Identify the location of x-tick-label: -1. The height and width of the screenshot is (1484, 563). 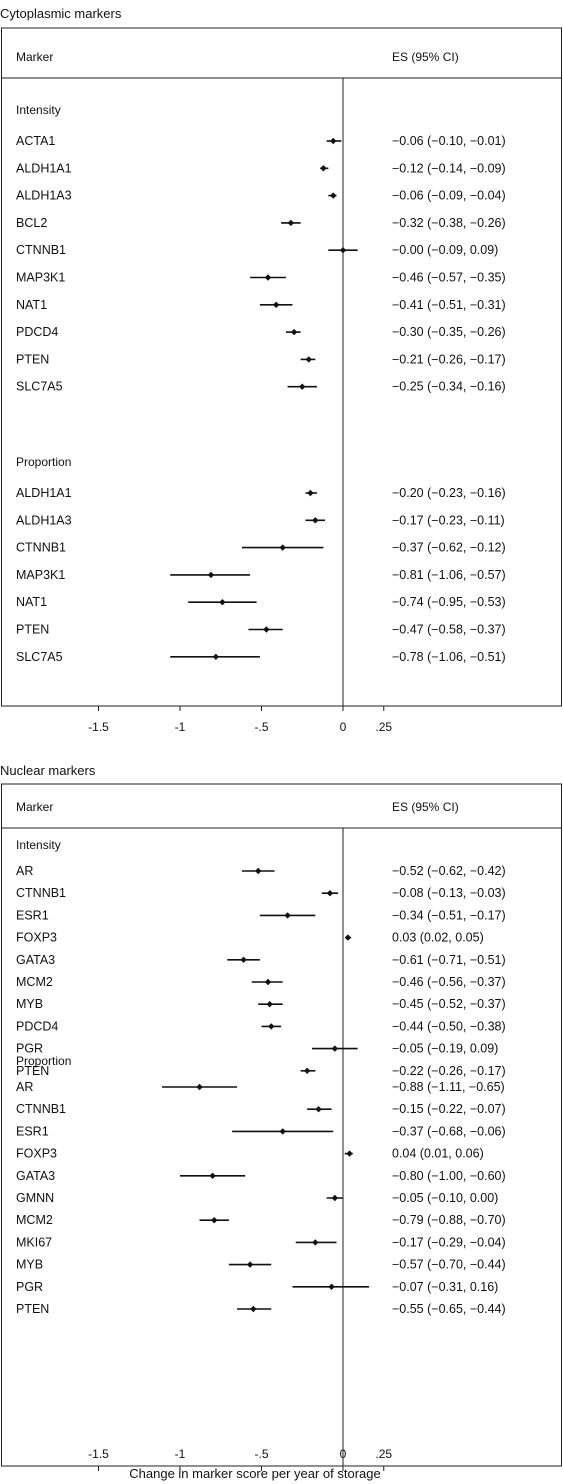
(180, 1454).